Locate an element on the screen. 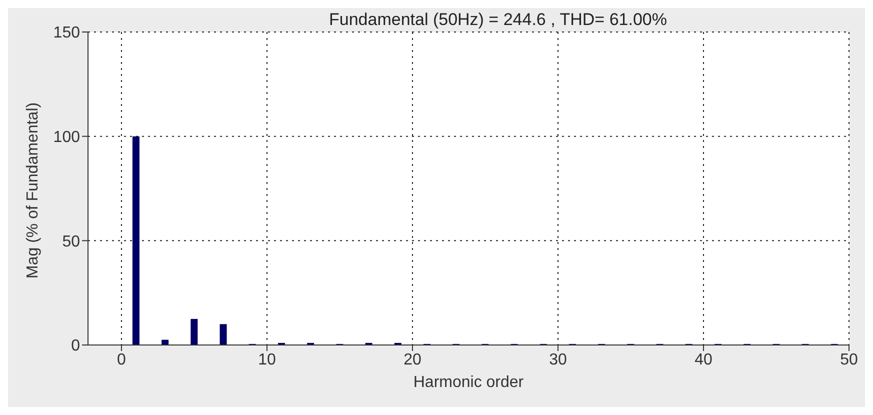 This screenshot has width=873, height=415. x-tick-label: 40 is located at coordinates (703, 359).